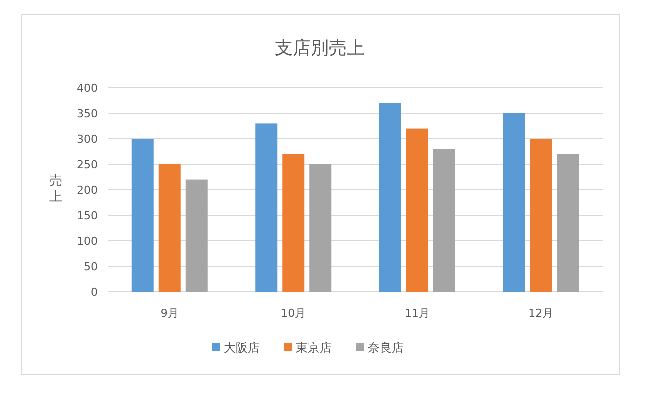 This screenshot has width=646, height=397. Describe the element at coordinates (320, 48) in the screenshot. I see `chart-title: 支店別売上` at that location.